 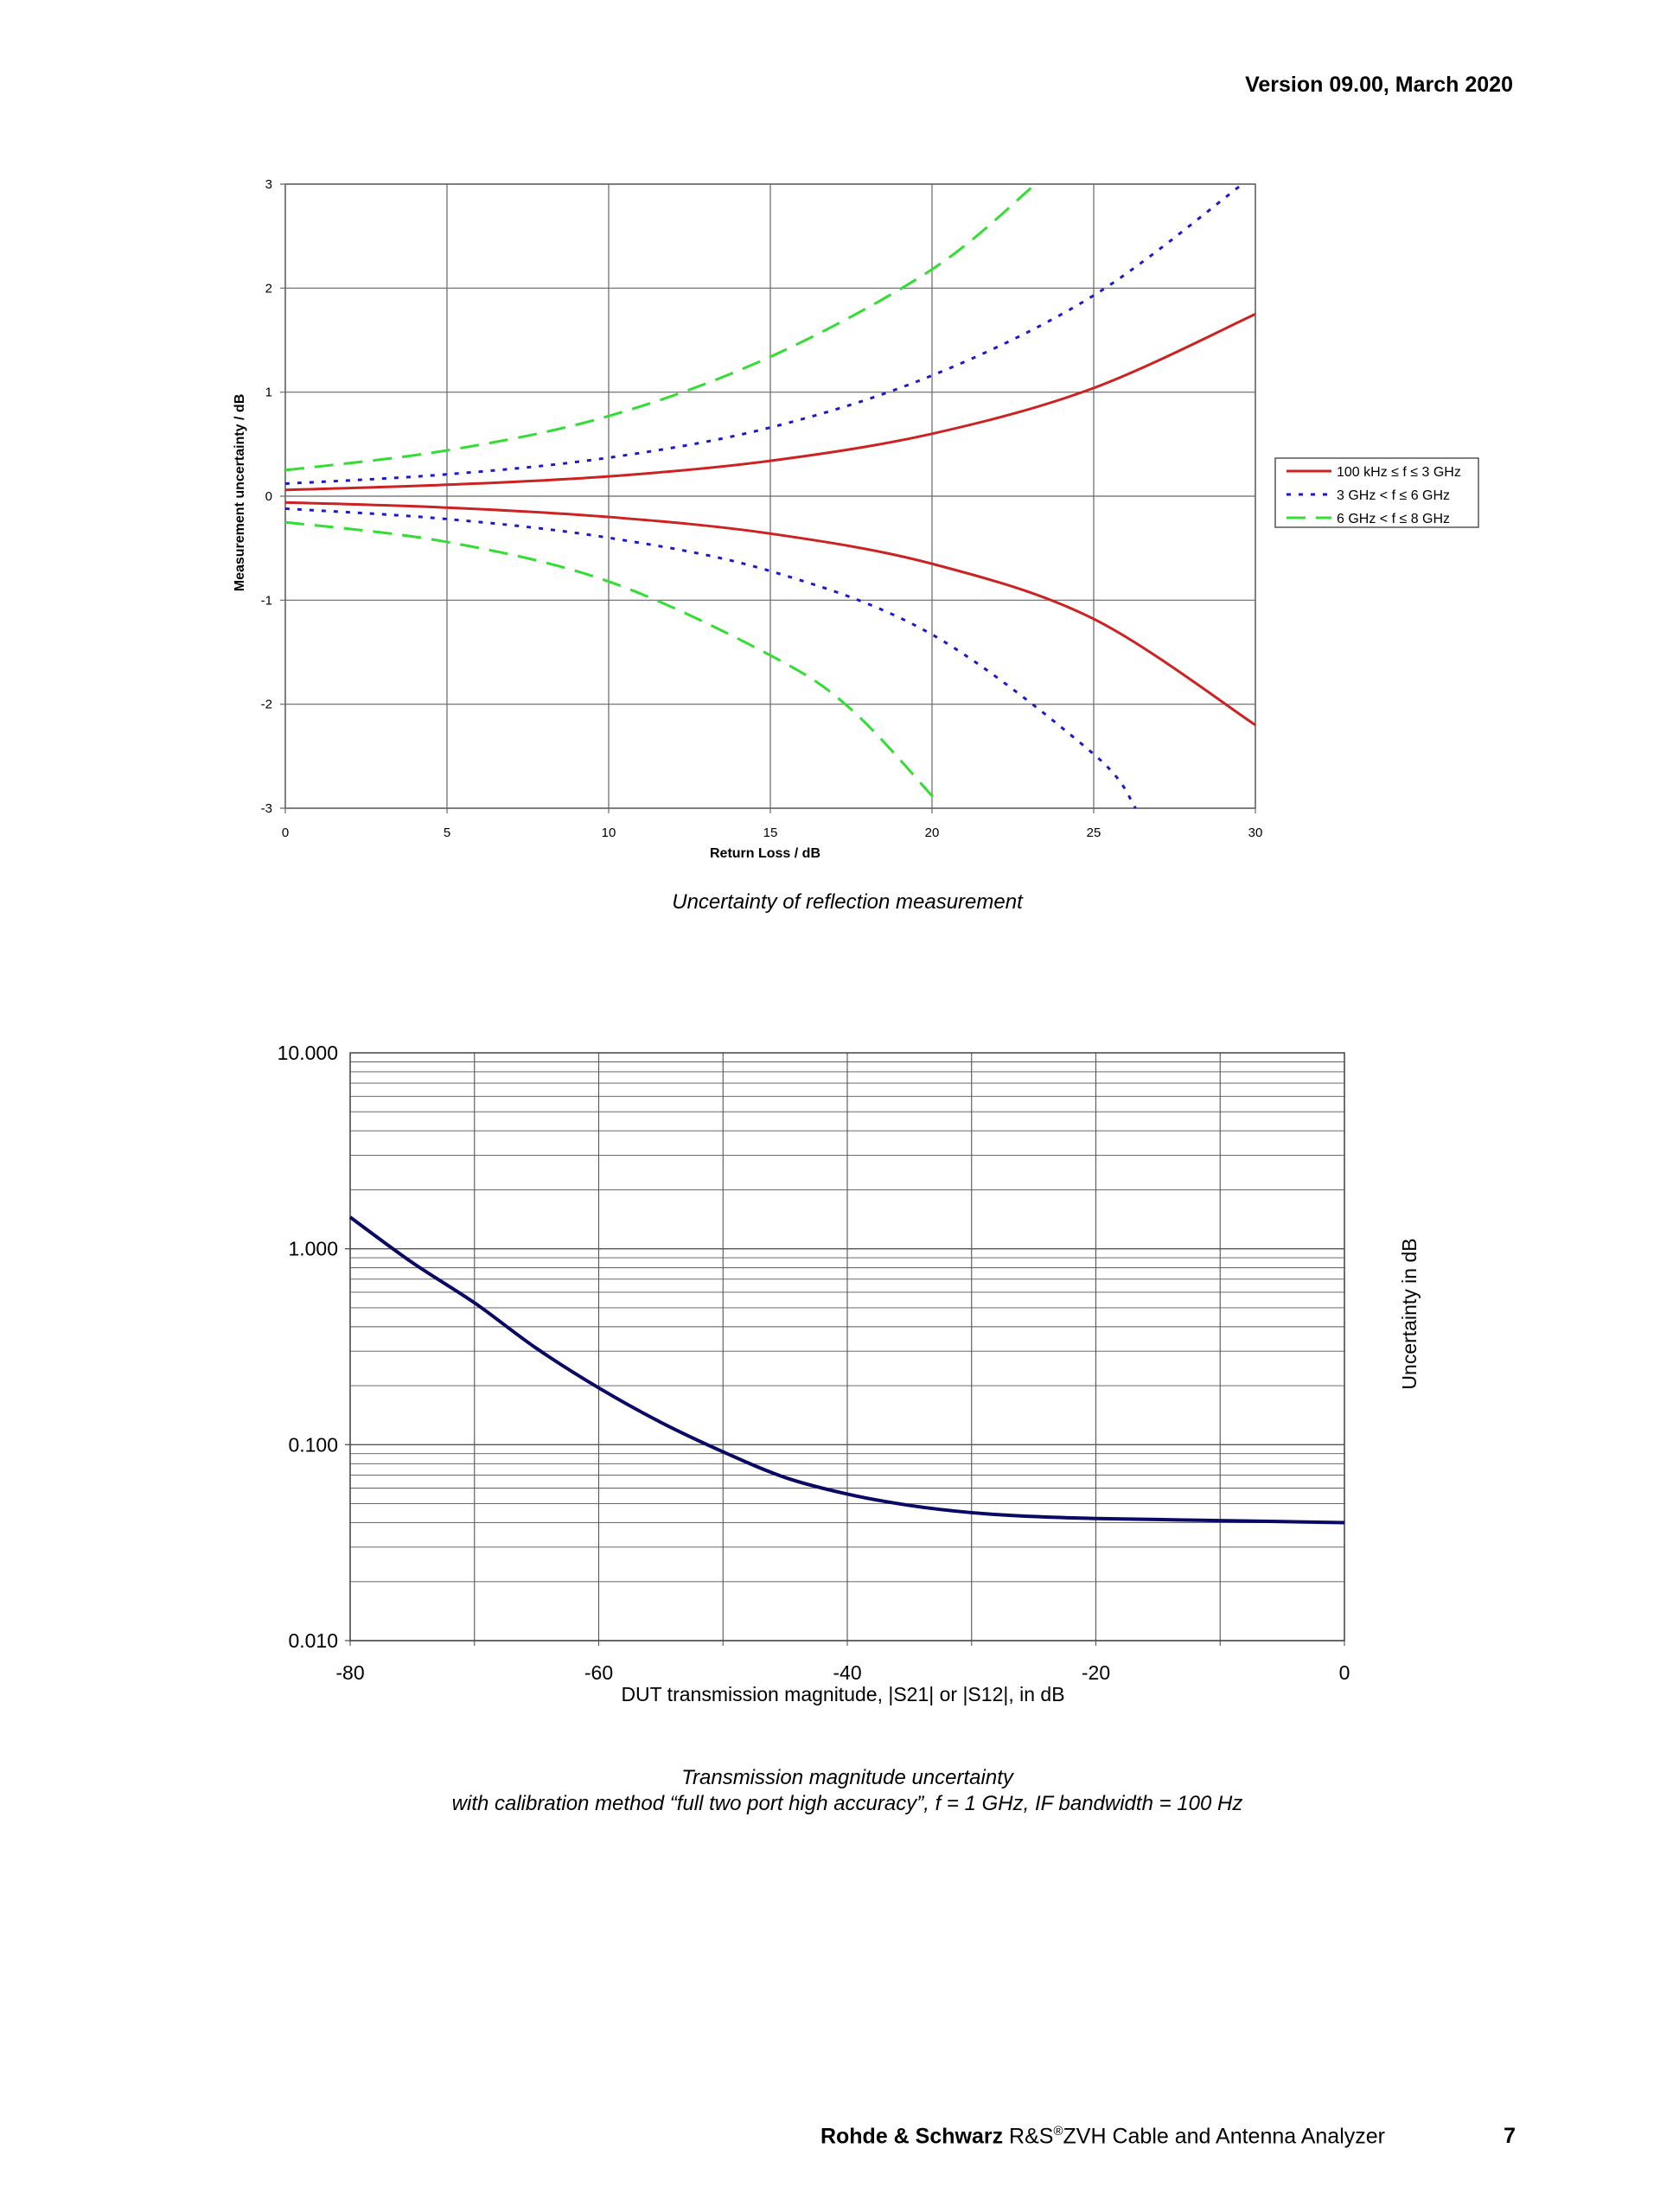 What do you see at coordinates (1344, 1672) in the screenshot?
I see `chart2-x-tick-label: 0` at bounding box center [1344, 1672].